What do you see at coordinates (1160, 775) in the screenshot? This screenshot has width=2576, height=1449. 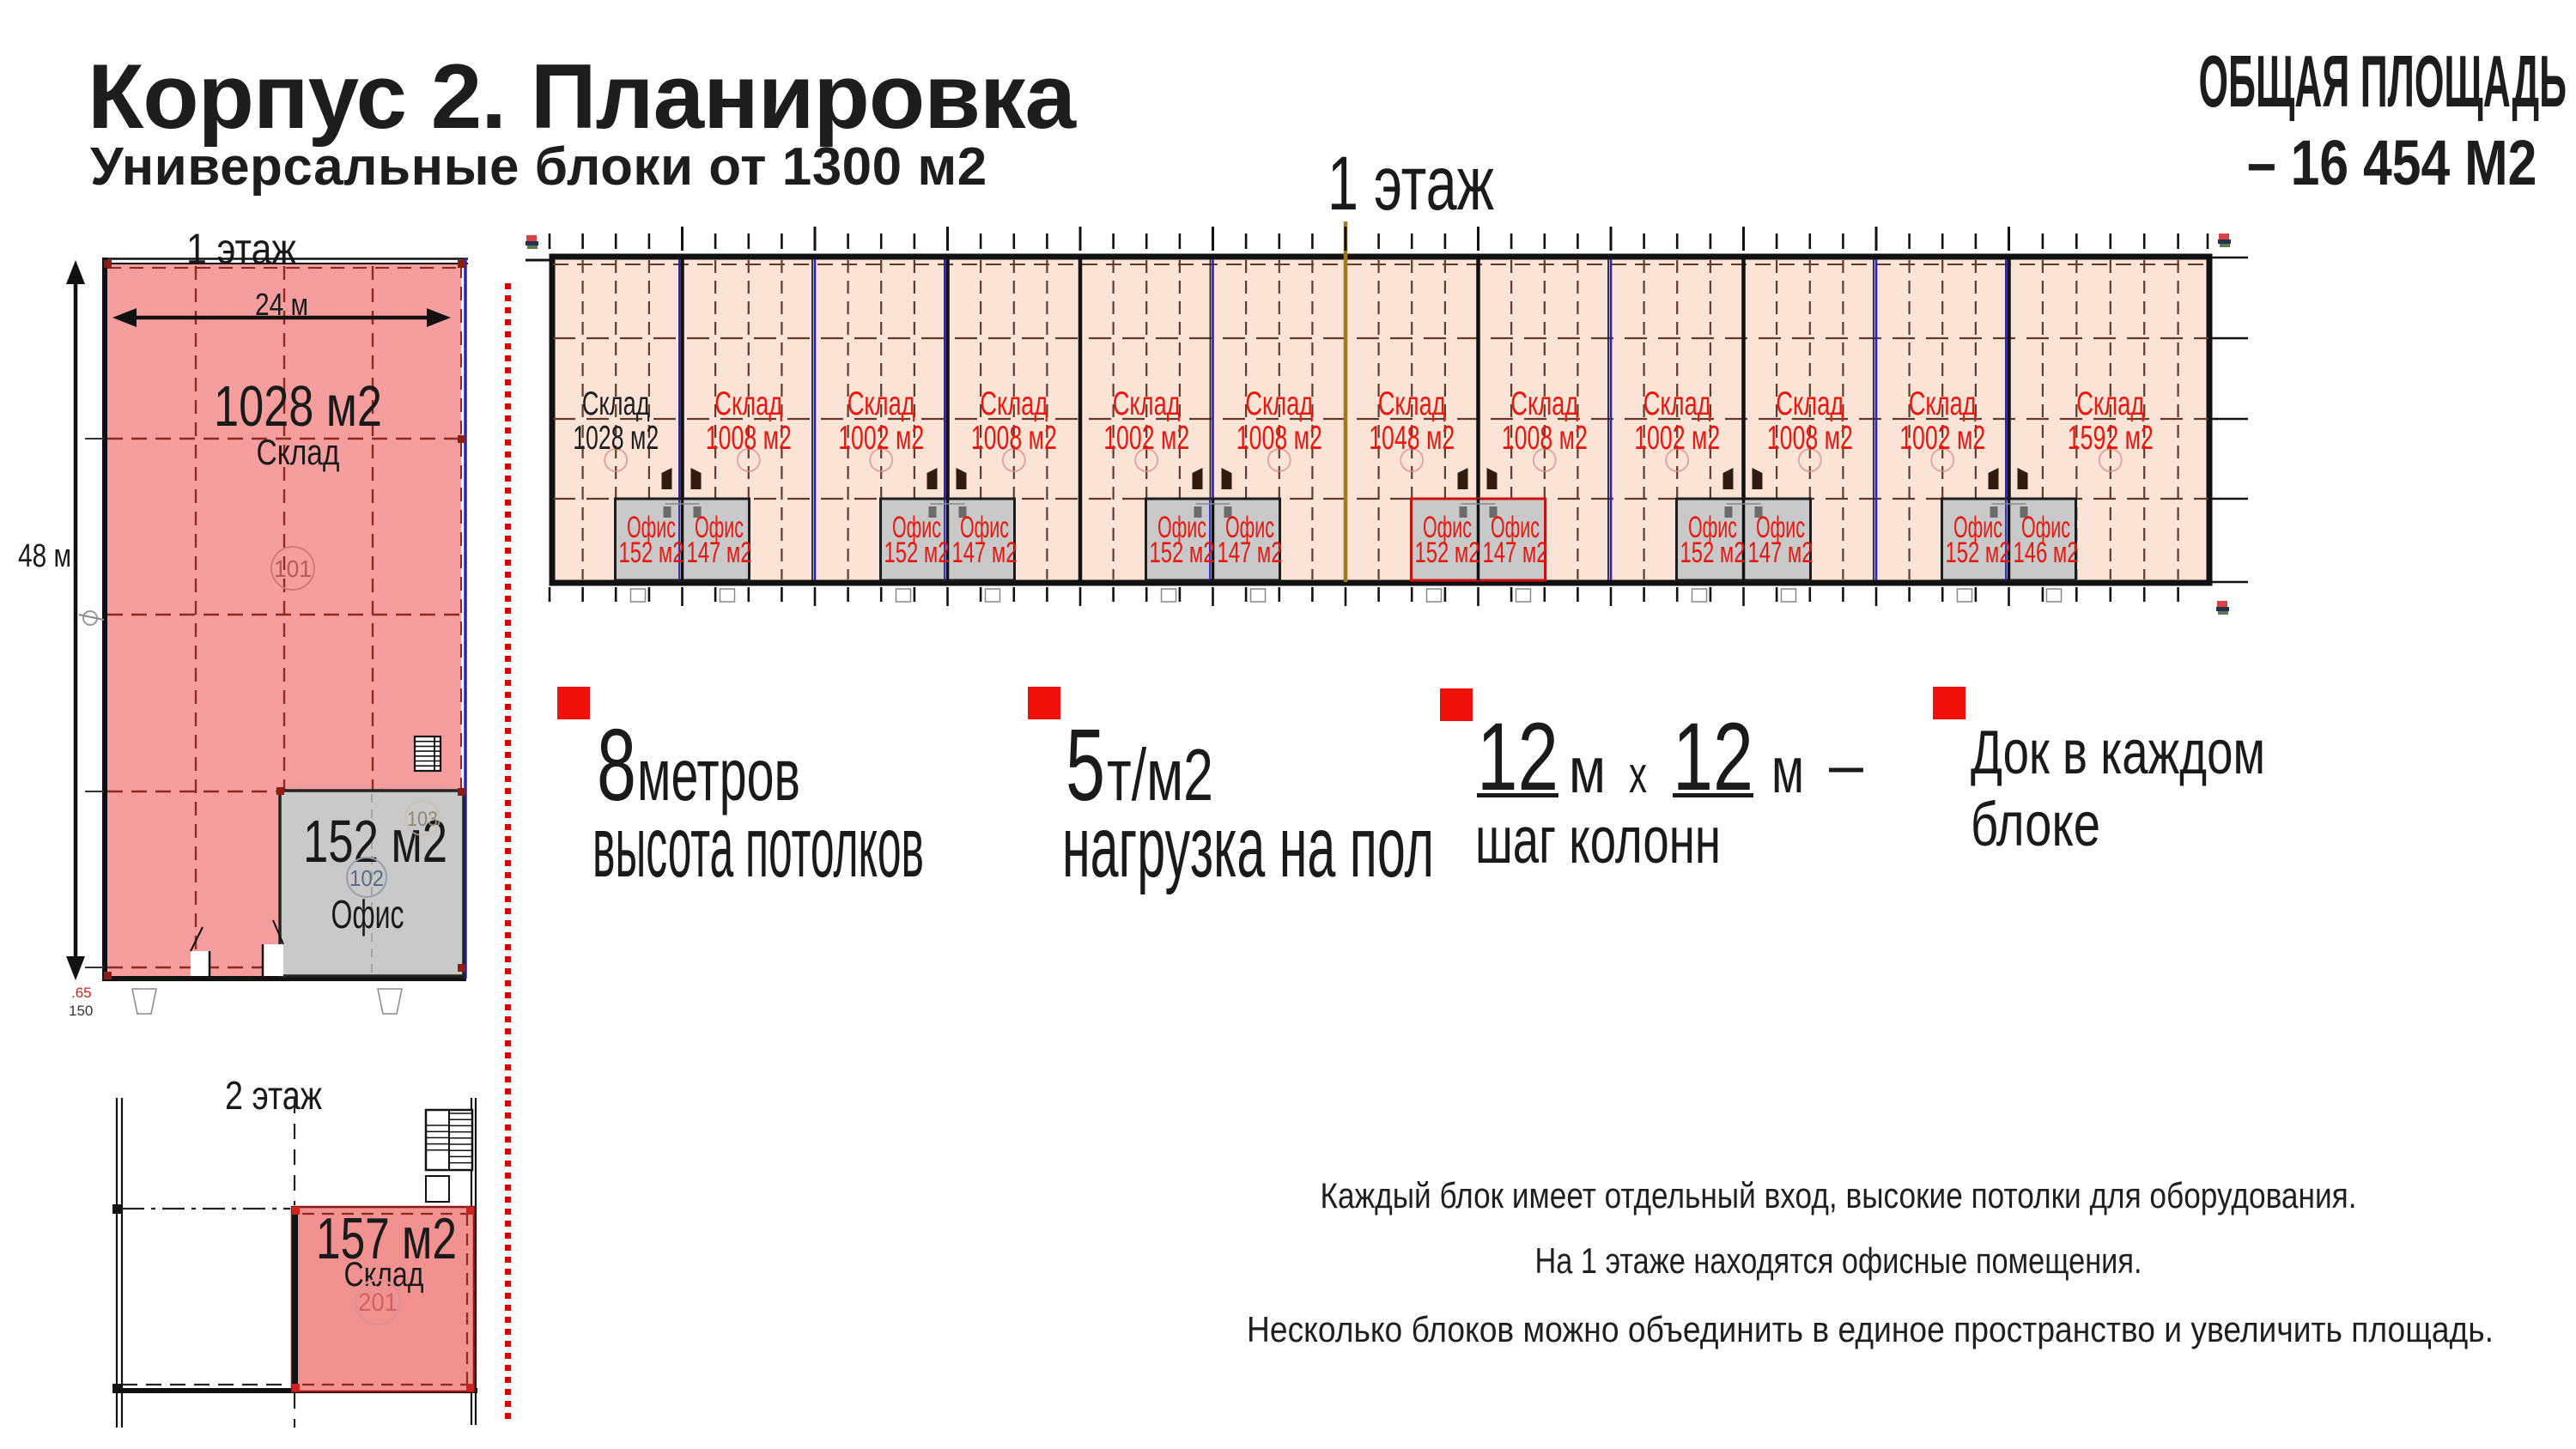 I see `svg-text: т/м2` at bounding box center [1160, 775].